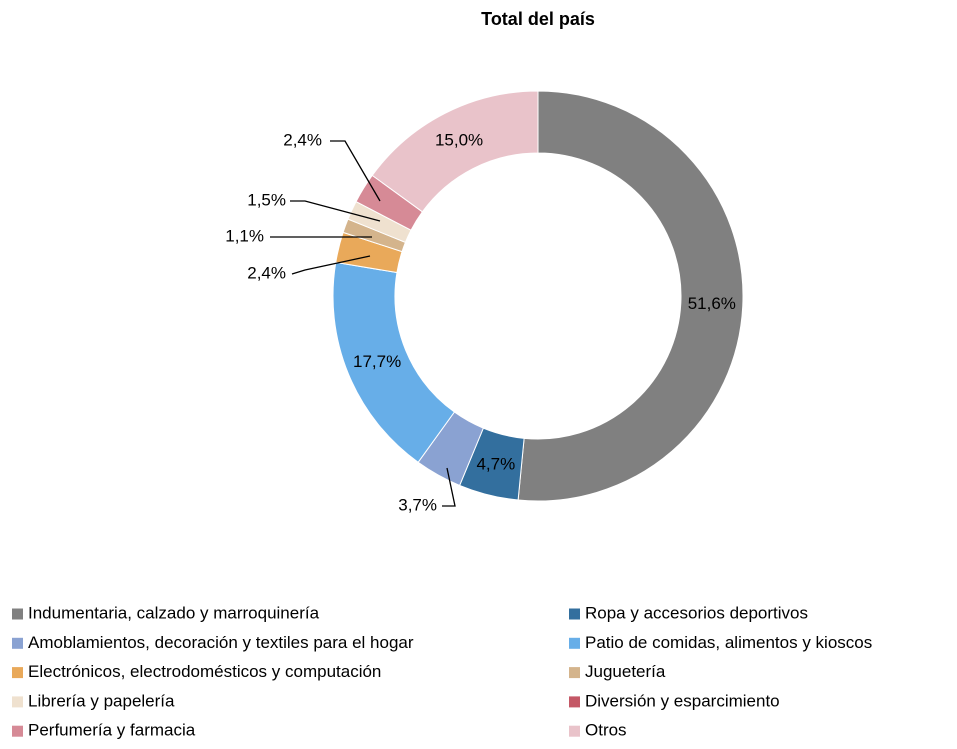 The height and width of the screenshot is (749, 957). What do you see at coordinates (417, 504) in the screenshot?
I see `data-label: 3,7%` at bounding box center [417, 504].